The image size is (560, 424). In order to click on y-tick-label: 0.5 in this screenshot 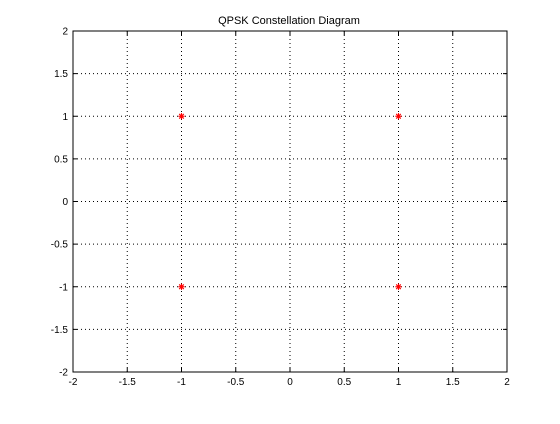, I will do `click(61, 159)`.